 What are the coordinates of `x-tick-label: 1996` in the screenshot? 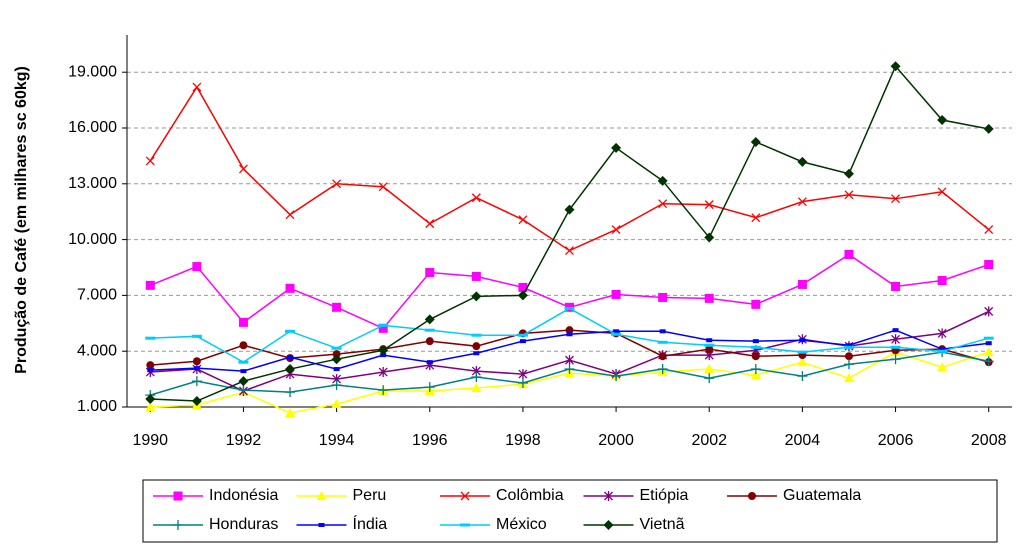 It's located at (430, 440).